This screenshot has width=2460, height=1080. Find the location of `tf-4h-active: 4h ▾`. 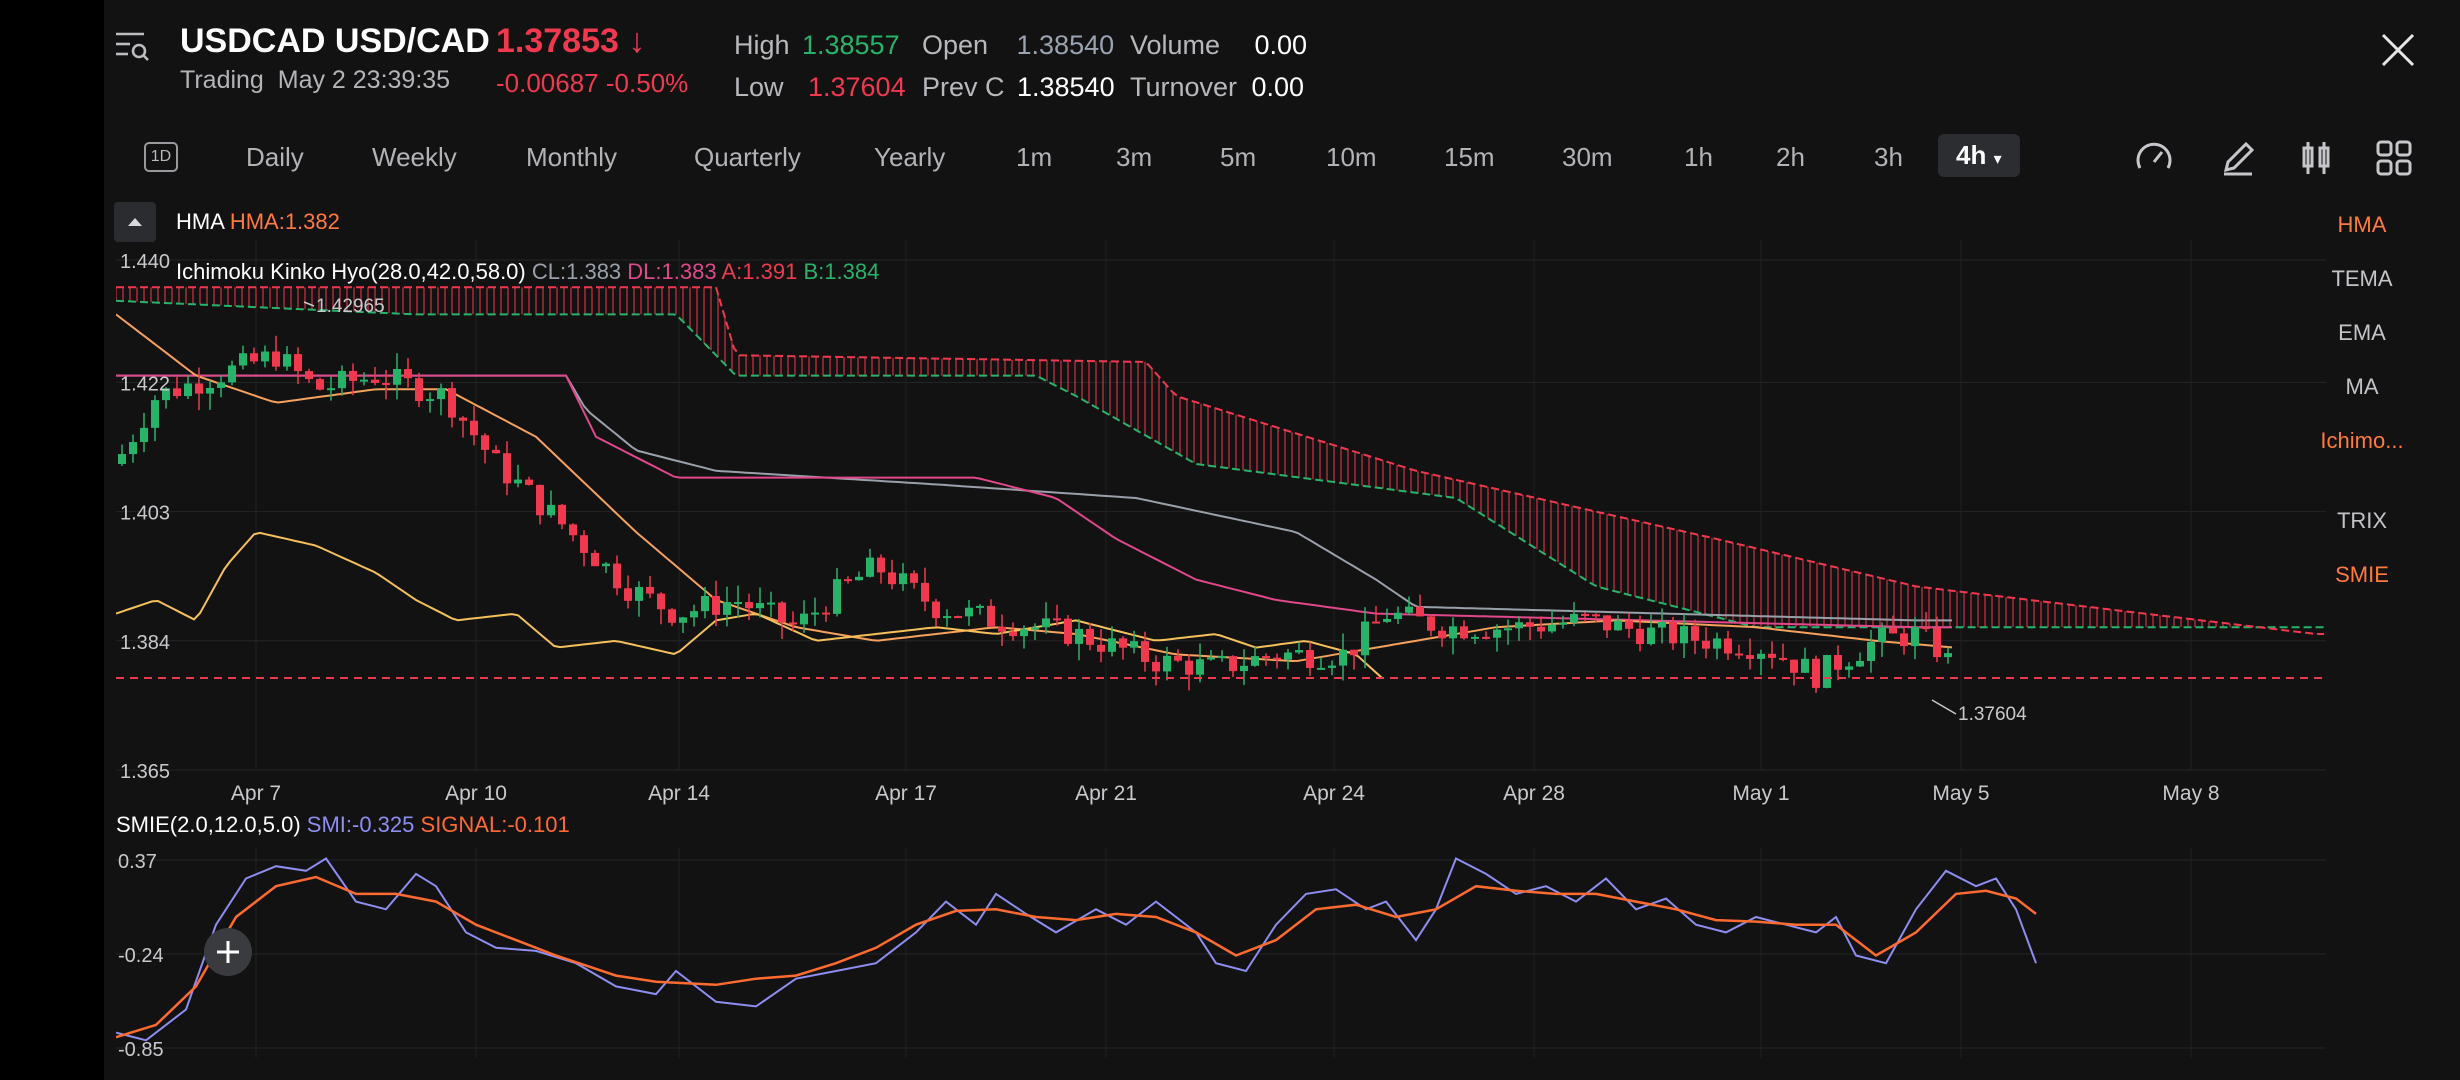

tf-4h-active: 4h ▾ is located at coordinates (1979, 155).